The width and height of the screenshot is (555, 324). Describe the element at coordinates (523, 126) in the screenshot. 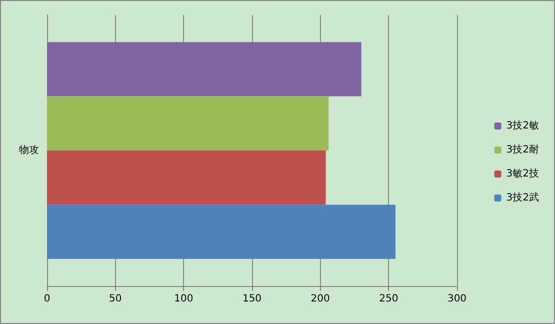

I see `legend-label: 3技2敏` at that location.